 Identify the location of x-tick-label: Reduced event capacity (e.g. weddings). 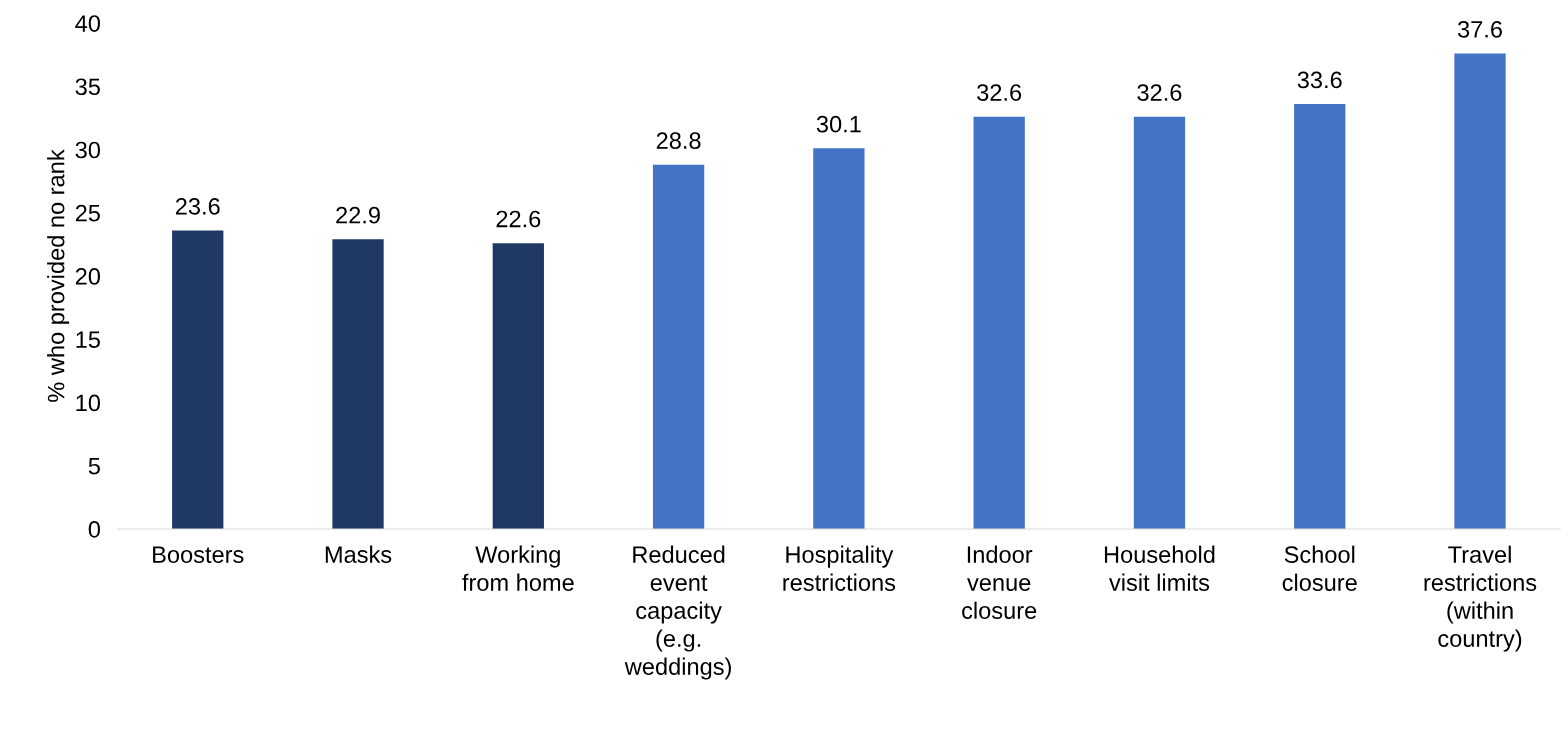
(677, 612).